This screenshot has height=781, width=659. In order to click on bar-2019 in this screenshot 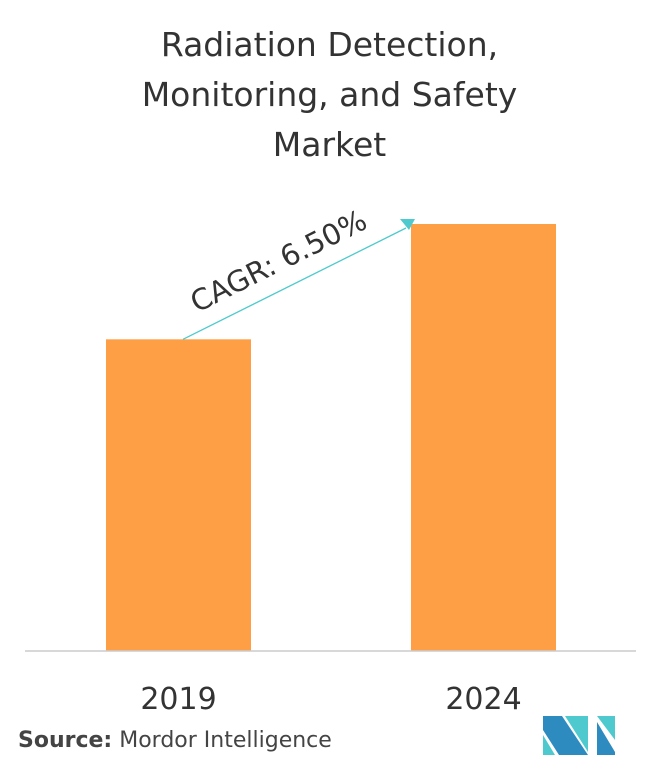, I will do `click(178, 495)`.